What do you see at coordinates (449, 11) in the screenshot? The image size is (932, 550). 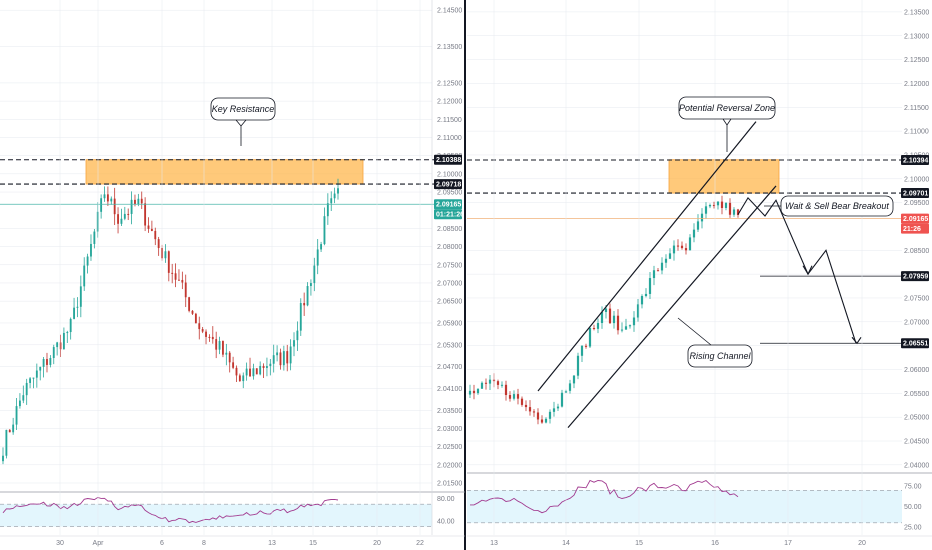 I see `y-tick-label: 2.14500` at bounding box center [449, 11].